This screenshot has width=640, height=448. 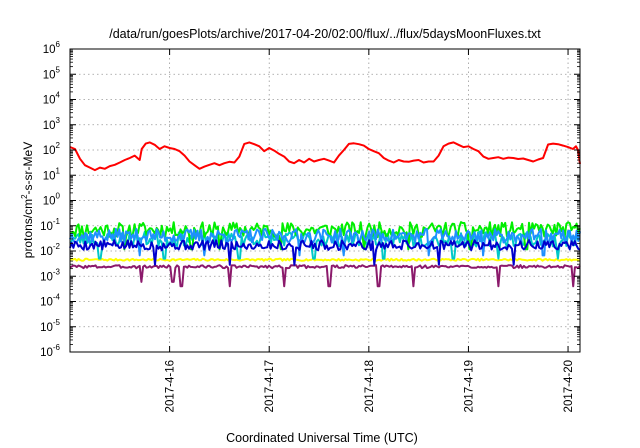 What do you see at coordinates (171, 386) in the screenshot?
I see `x-tick-label: 2017-4-16` at bounding box center [171, 386].